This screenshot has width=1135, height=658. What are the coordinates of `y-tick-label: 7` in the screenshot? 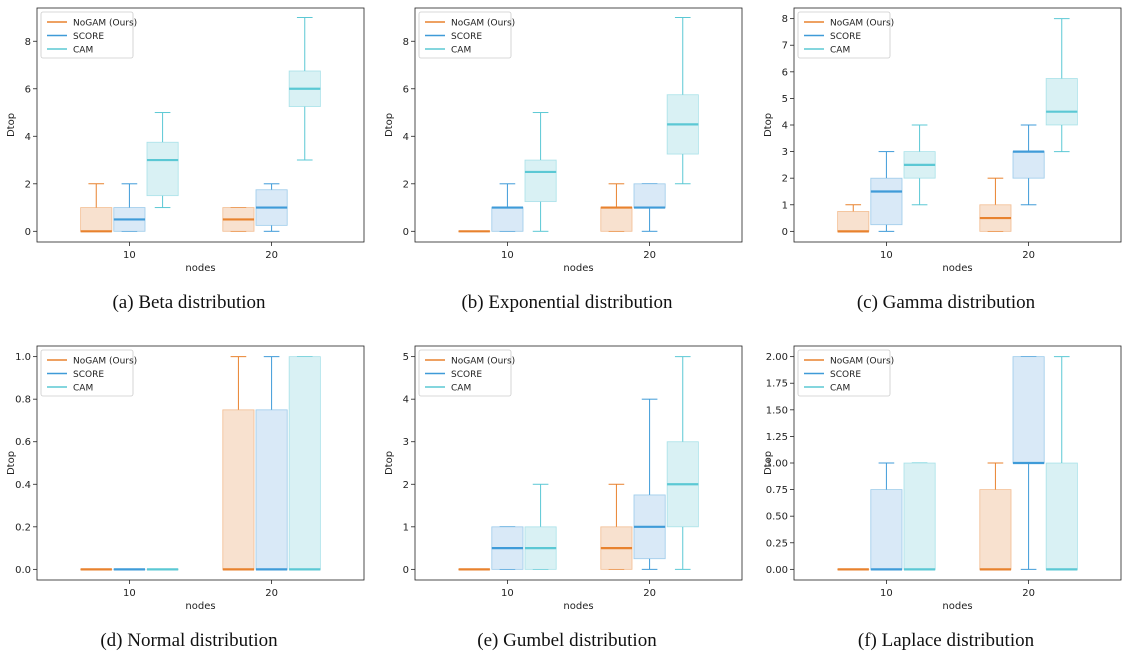 It's located at (785, 46).